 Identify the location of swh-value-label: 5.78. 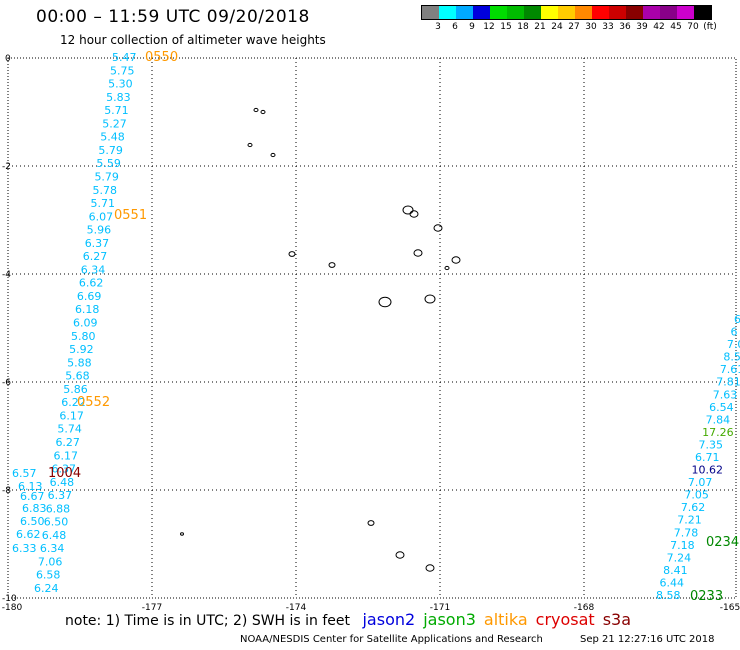
(105, 190).